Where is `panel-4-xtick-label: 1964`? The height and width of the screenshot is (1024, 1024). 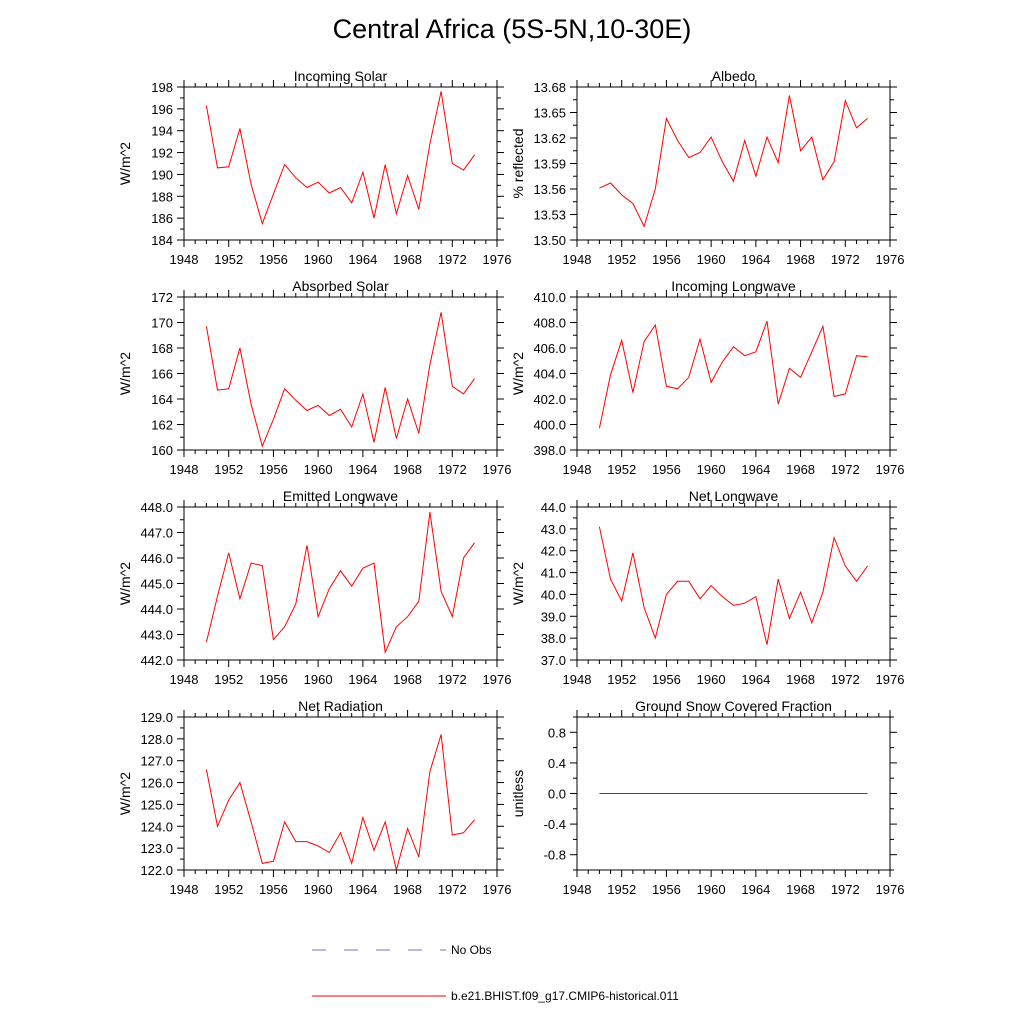 panel-4-xtick-label: 1964 is located at coordinates (755, 469).